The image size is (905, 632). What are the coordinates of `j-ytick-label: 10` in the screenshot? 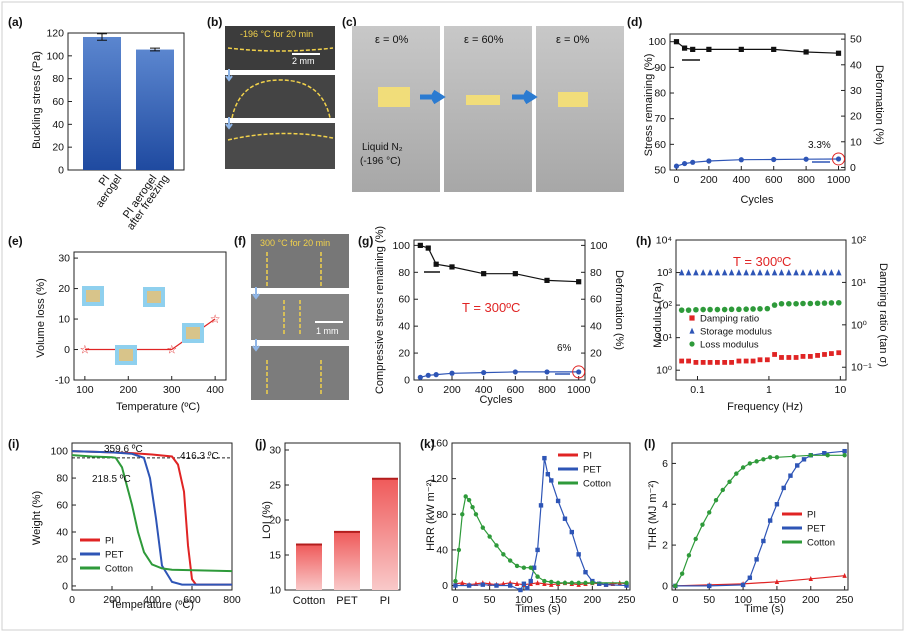 It's located at (275, 591).